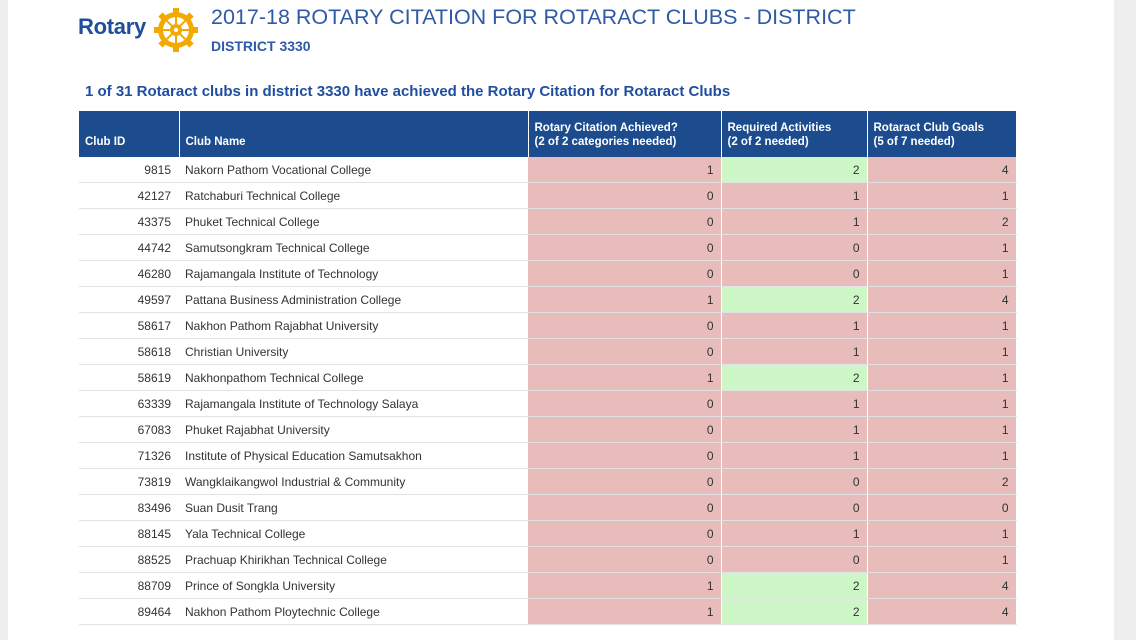 Image resolution: width=1136 pixels, height=640 pixels. What do you see at coordinates (129, 134) in the screenshot?
I see `col-header-club-id: Club ID` at bounding box center [129, 134].